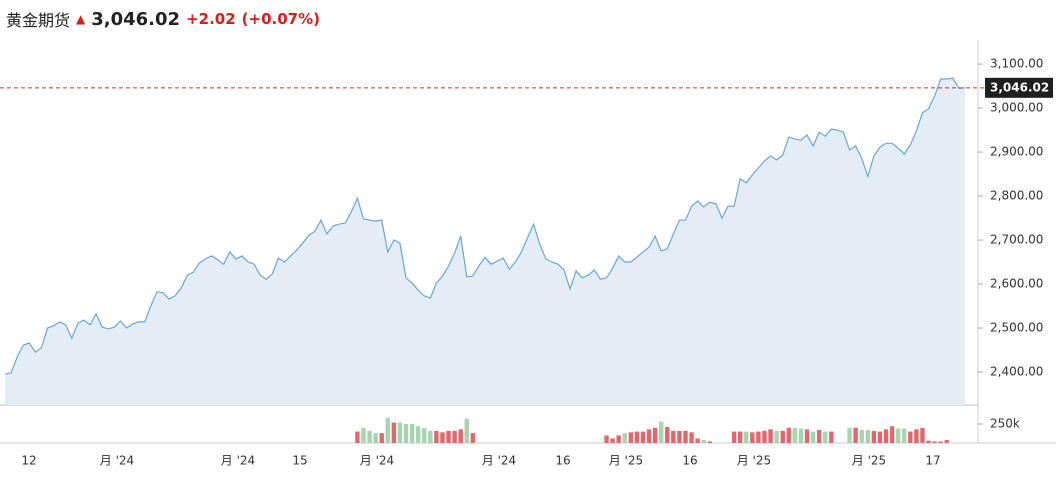 The height and width of the screenshot is (483, 1056). I want to click on y-tick-label: 2,800.00, so click(1016, 196).